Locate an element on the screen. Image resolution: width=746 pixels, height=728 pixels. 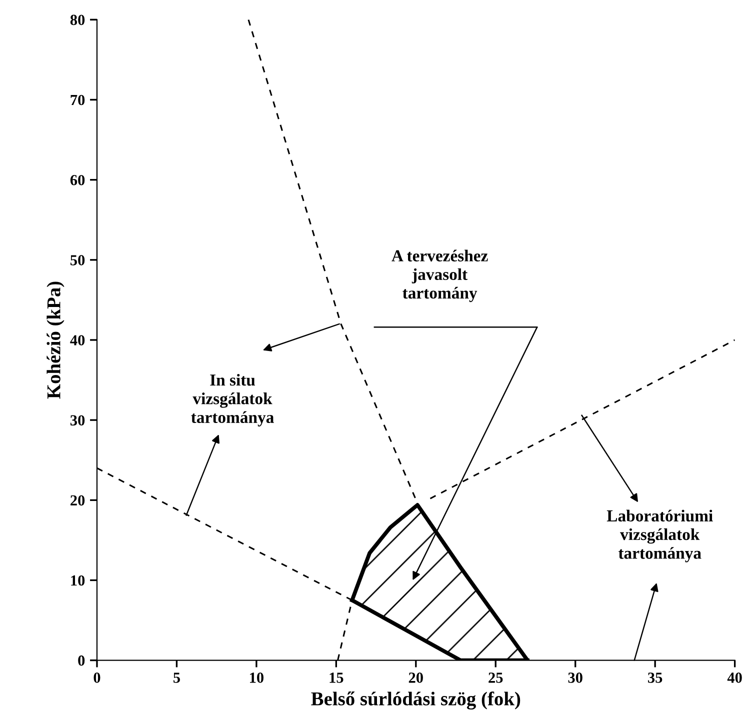
annotation: In situ vizsgálatok tartománya is located at coordinates (232, 400).